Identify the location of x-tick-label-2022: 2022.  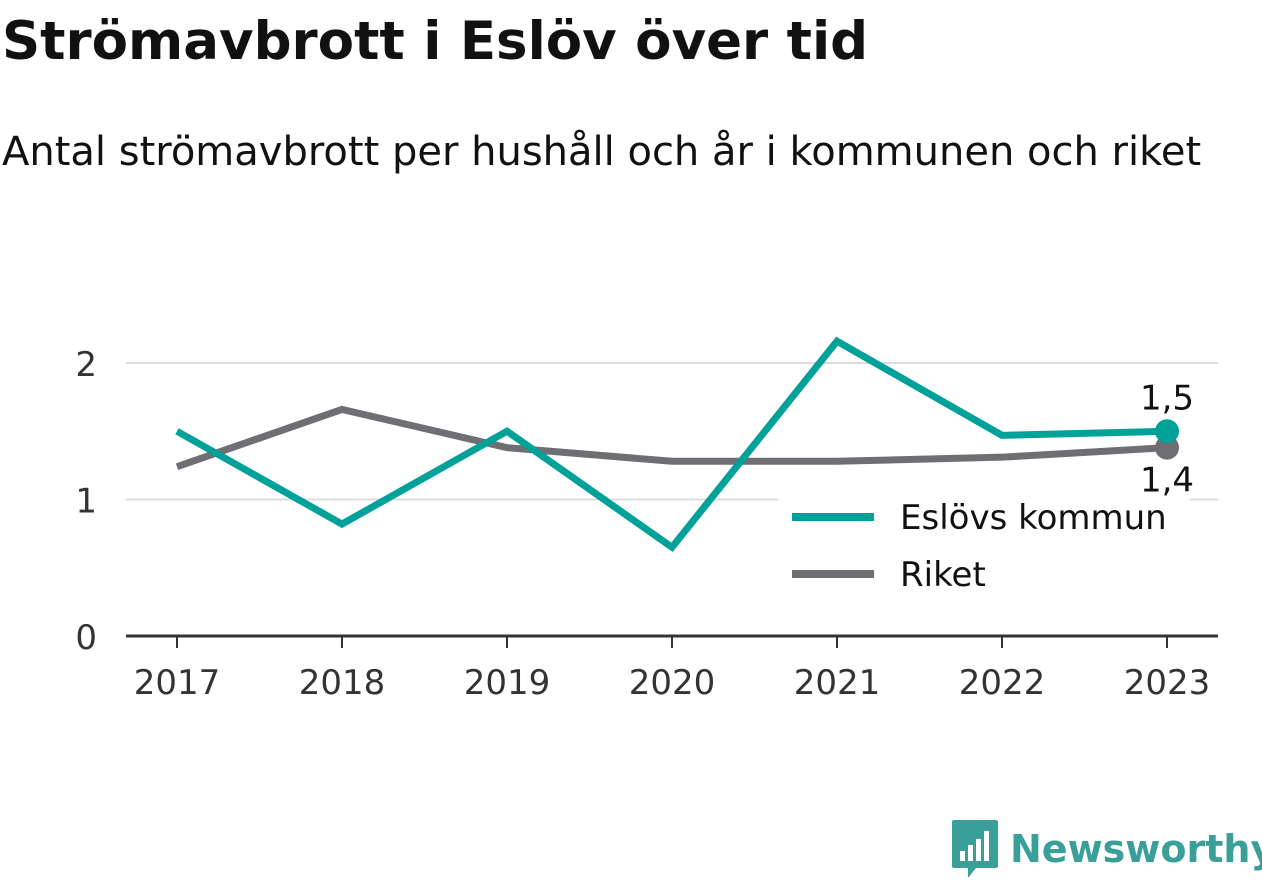
(1002, 683).